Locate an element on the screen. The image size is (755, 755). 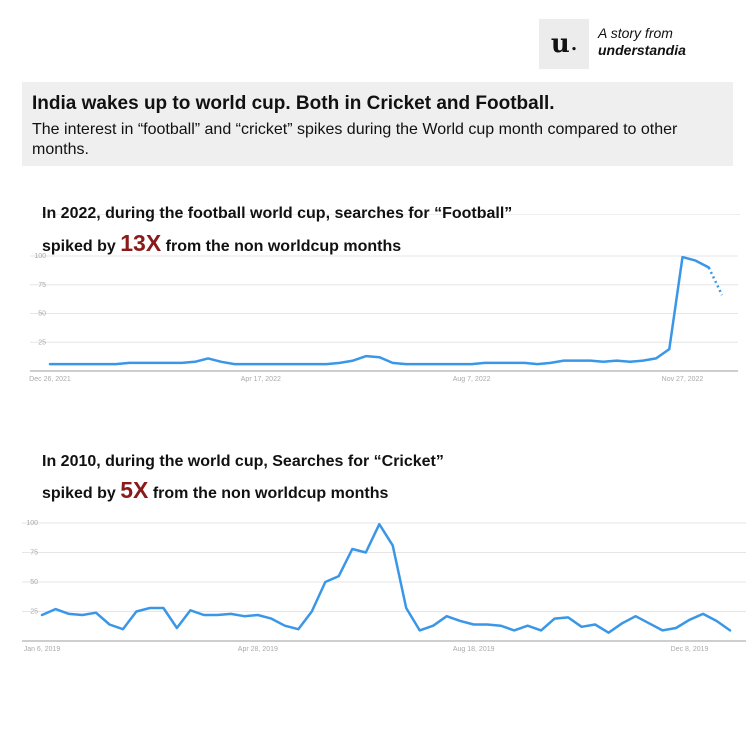
brand: u. A story from understandia is located at coordinates (612, 44).